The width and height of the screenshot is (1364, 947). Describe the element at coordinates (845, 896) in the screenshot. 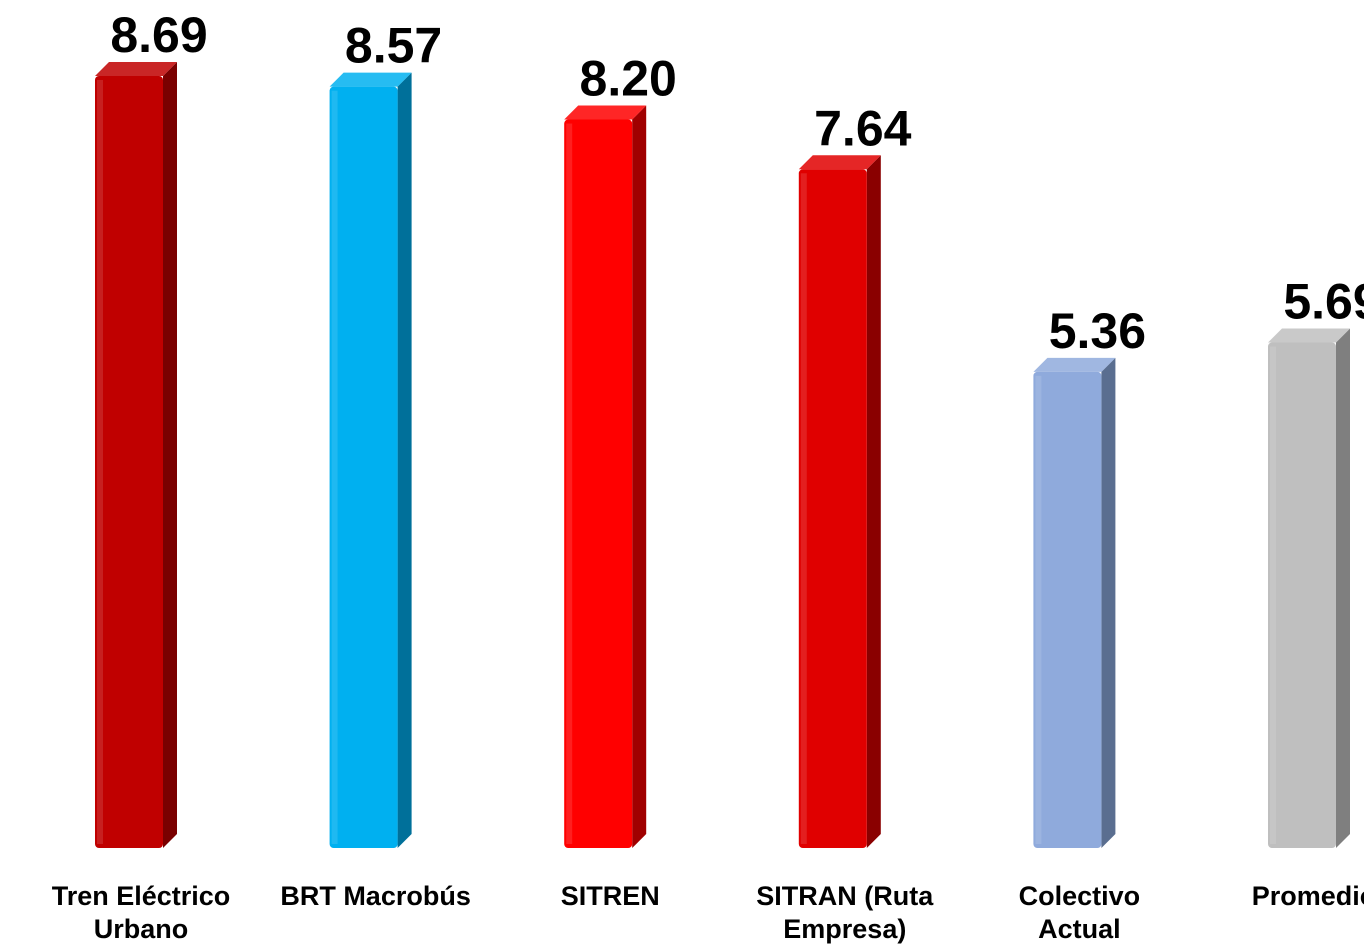

I see `category-label-line: SITRAN (Ruta` at that location.